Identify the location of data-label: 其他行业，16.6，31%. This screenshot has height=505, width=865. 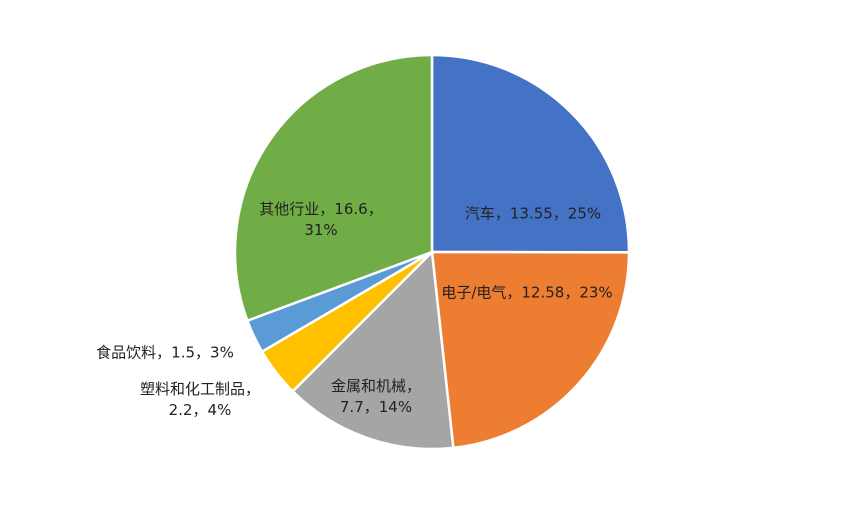
(321, 219).